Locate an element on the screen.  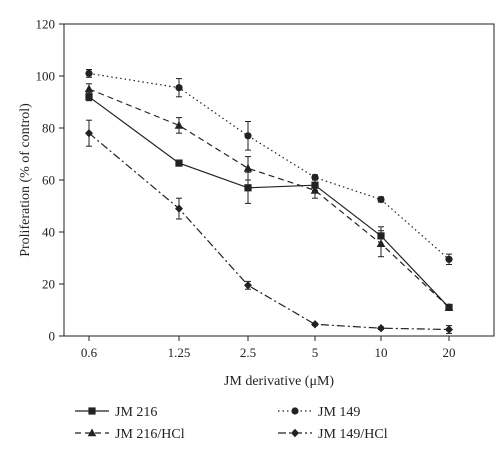
y-tick-label: 60 is located at coordinates (48, 180).